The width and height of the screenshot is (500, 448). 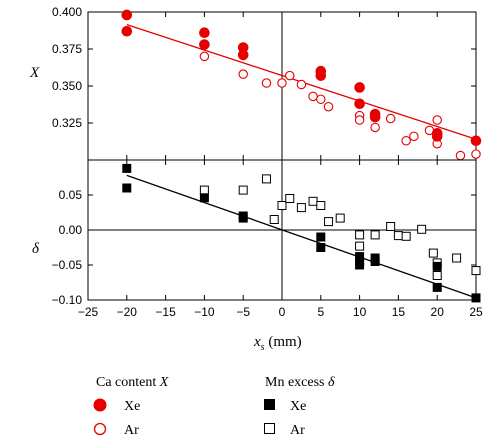 I want to click on legend-ca: Ca content X Xe Ar, so click(x=131, y=406).